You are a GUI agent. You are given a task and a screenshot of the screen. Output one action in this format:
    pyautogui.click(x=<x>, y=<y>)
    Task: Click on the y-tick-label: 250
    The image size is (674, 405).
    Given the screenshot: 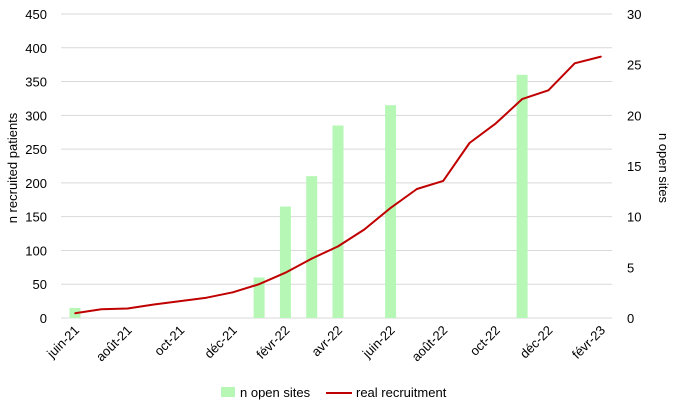 What is the action you would take?
    pyautogui.click(x=36, y=149)
    